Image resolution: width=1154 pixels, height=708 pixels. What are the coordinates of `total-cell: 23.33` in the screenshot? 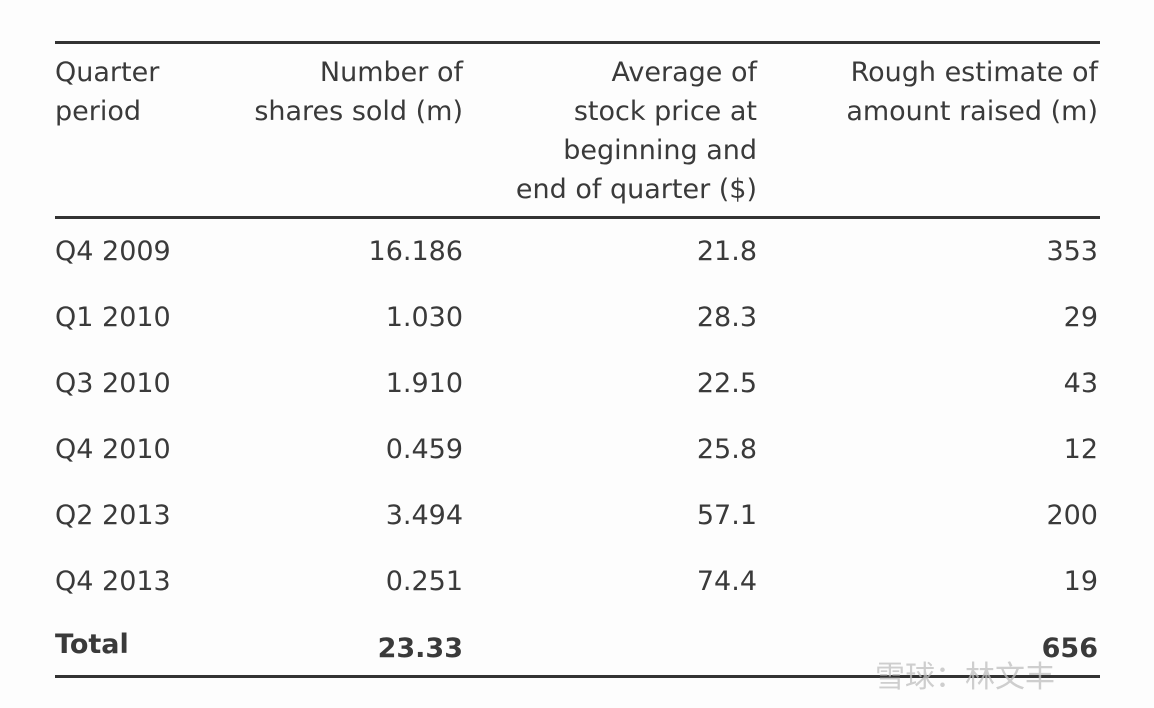 It's located at (420, 648).